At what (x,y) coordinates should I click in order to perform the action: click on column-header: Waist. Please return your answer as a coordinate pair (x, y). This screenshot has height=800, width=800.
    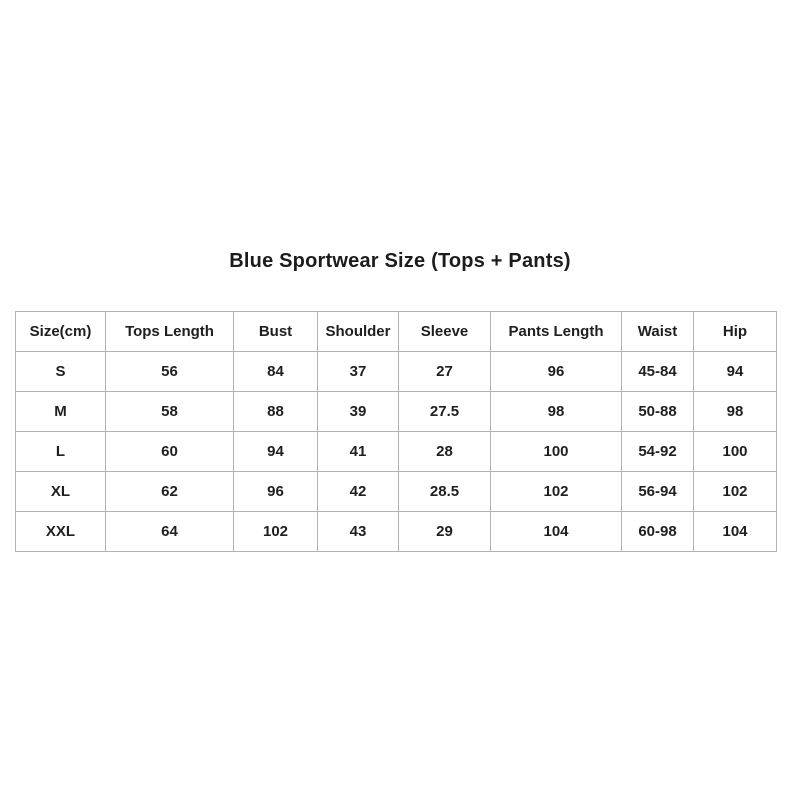
    Looking at the image, I should click on (657, 331).